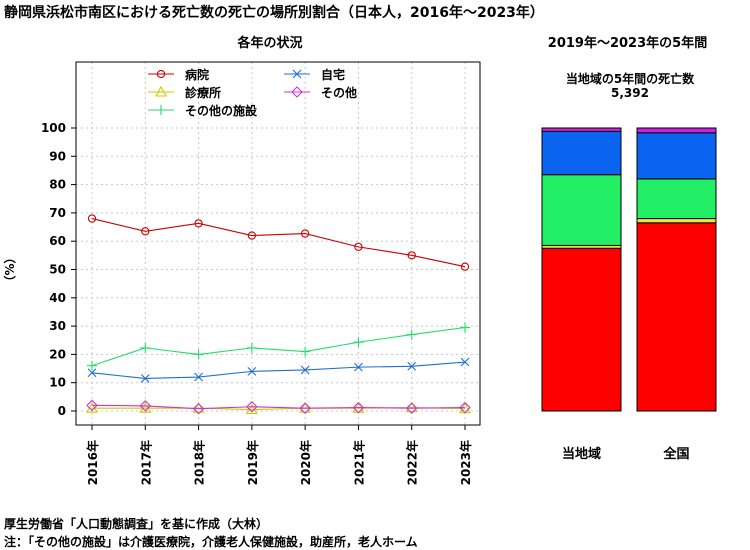  I want to click on y-tick-label: 50, so click(57, 270).